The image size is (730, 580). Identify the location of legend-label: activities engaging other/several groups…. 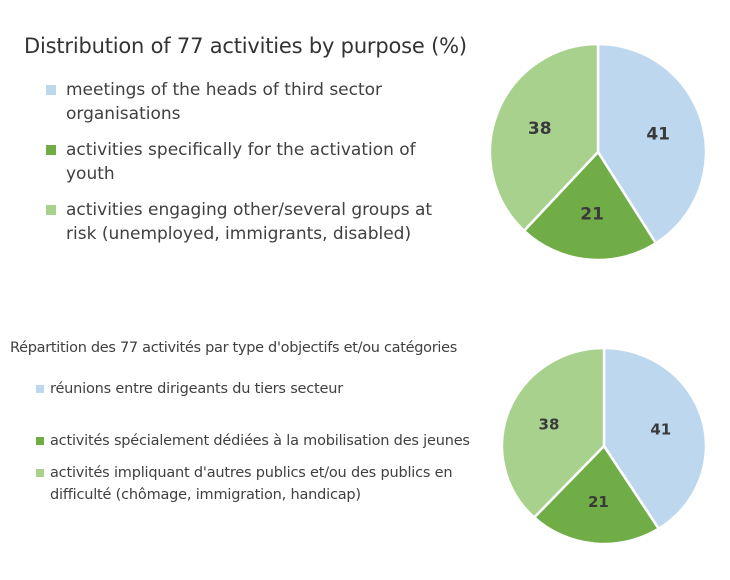
(249, 222).